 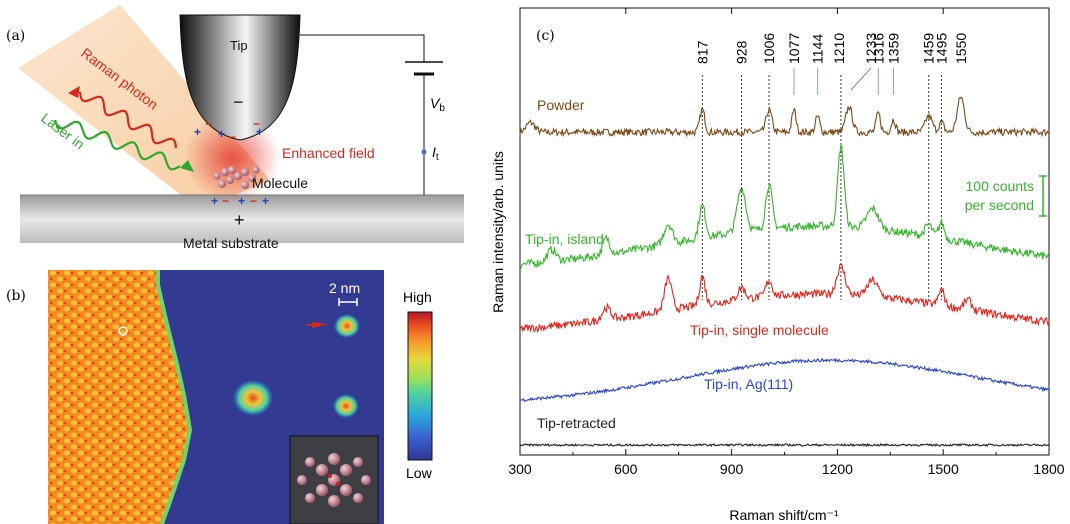 I want to click on peak-guide-lines, so click(x=821, y=187).